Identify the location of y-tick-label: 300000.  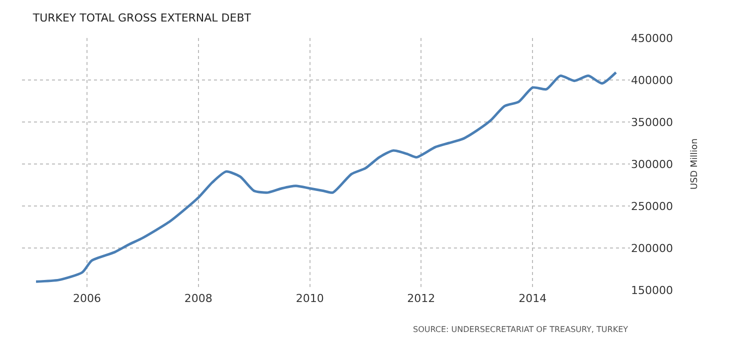
(652, 164).